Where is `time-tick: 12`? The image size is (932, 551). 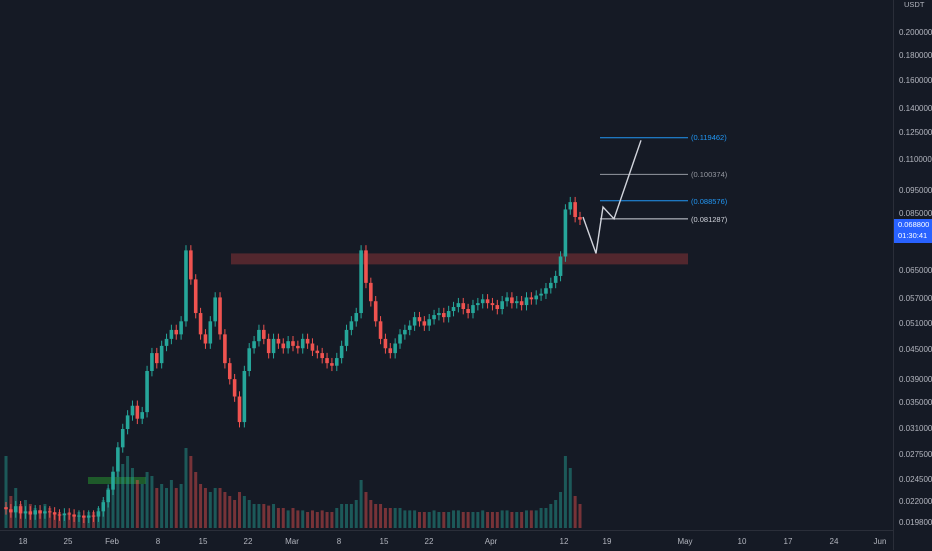 time-tick: 12 is located at coordinates (564, 541).